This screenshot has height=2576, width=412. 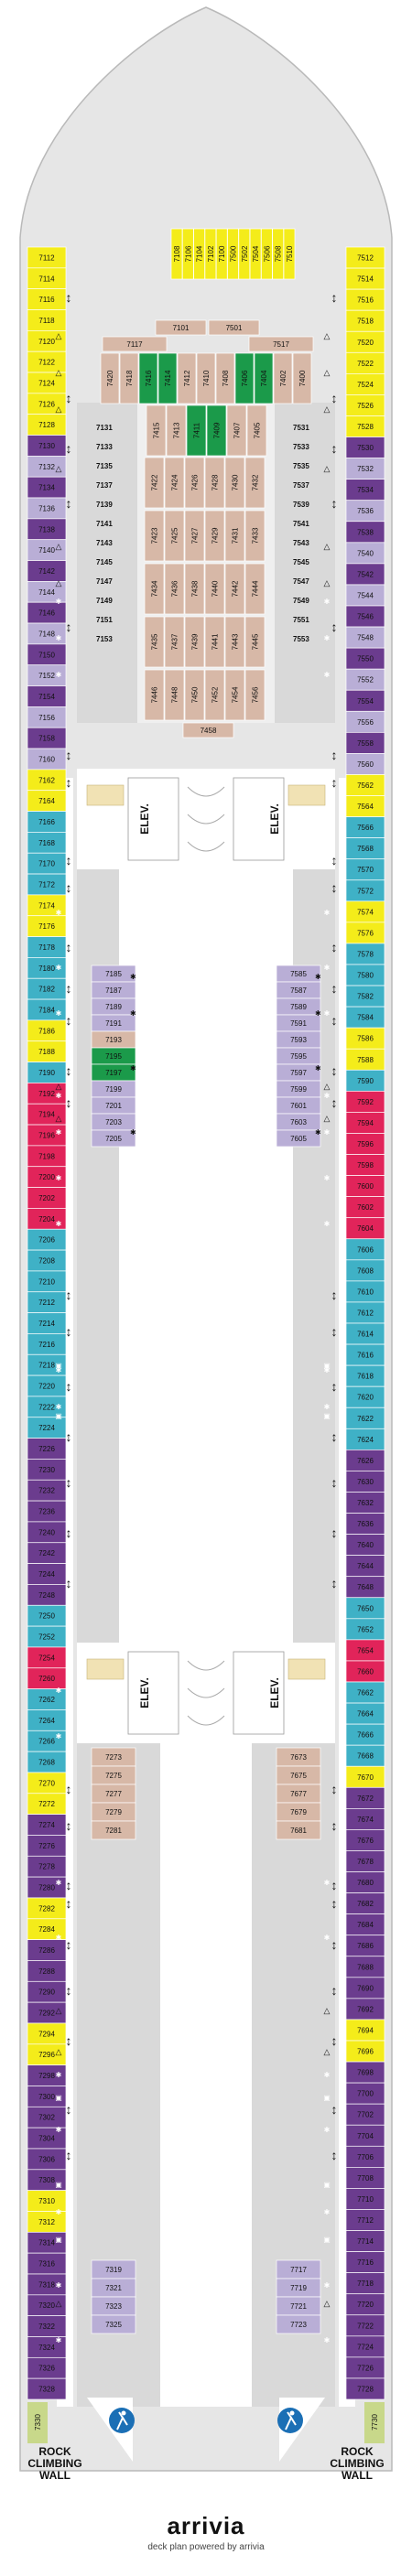 What do you see at coordinates (365, 2304) in the screenshot?
I see `cabin-7720: 7720` at bounding box center [365, 2304].